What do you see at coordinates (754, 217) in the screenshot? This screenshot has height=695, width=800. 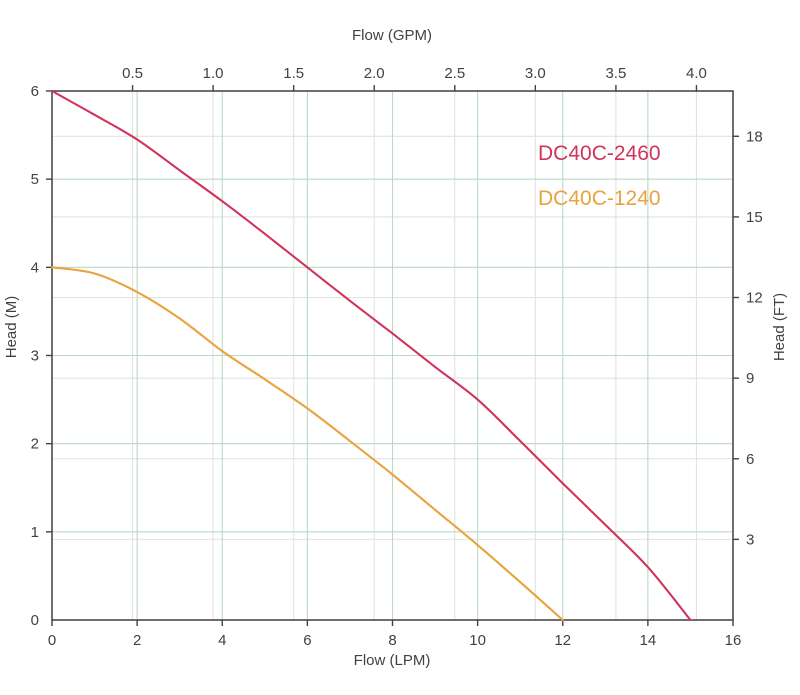 I see `ytick-label-right: 15` at bounding box center [754, 217].